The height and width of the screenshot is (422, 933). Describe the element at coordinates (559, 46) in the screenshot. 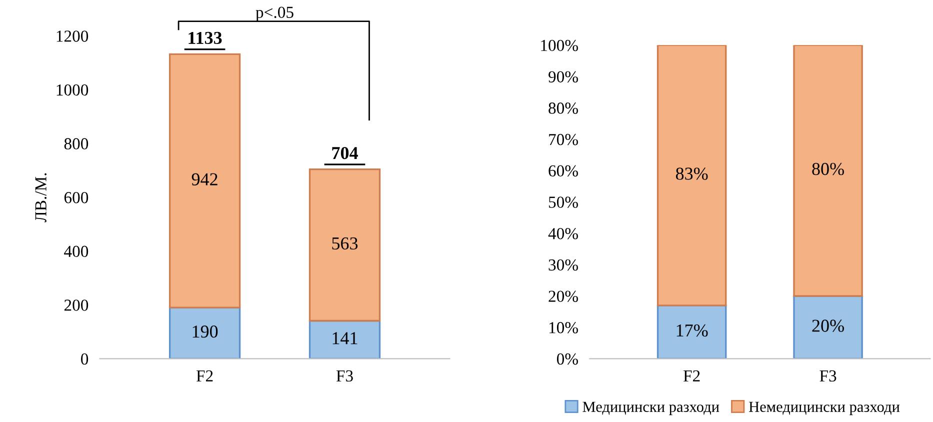

I see `y-tick-label: 100%` at that location.